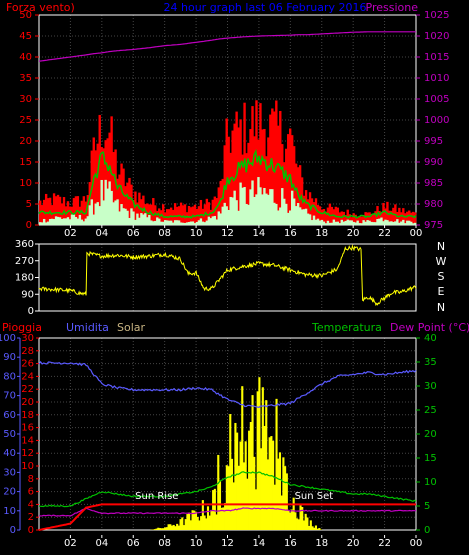  What do you see at coordinates (27, 440) in the screenshot?
I see `rain-ytick-label: 14` at bounding box center [27, 440].